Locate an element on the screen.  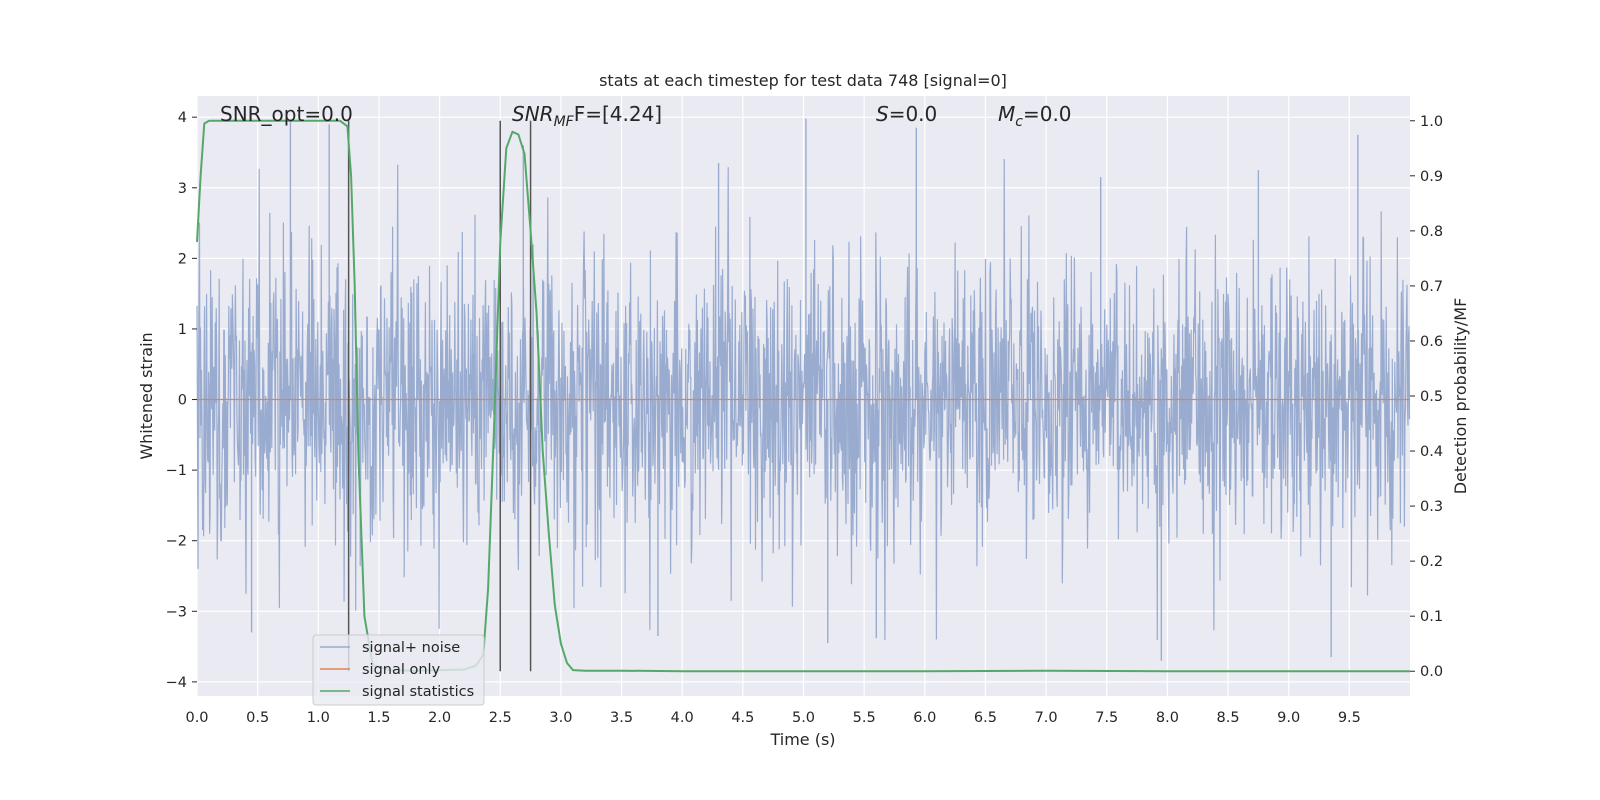
x-tick-label: 3.0 is located at coordinates (560, 718).